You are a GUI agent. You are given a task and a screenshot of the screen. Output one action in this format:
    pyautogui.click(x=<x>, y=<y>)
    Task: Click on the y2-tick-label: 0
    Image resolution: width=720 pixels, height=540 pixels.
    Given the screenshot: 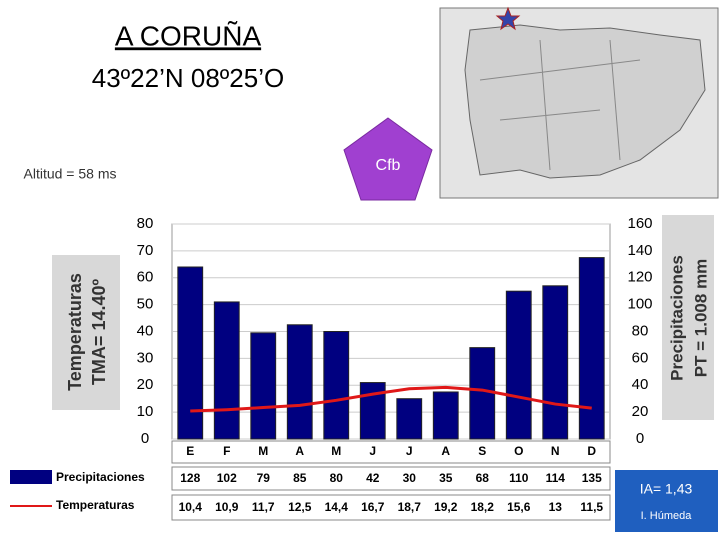 What is the action you would take?
    pyautogui.click(x=640, y=438)
    